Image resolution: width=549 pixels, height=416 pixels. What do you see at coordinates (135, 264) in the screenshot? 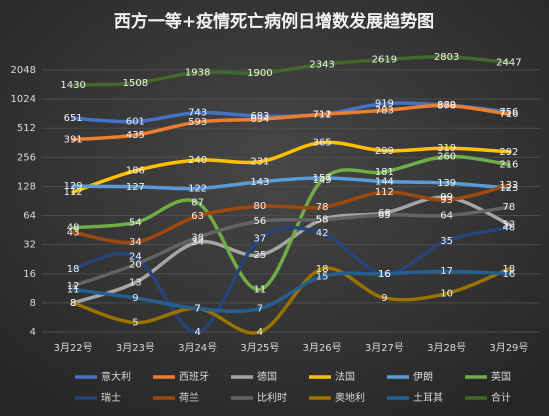
I see `data-label: 20` at bounding box center [135, 264].